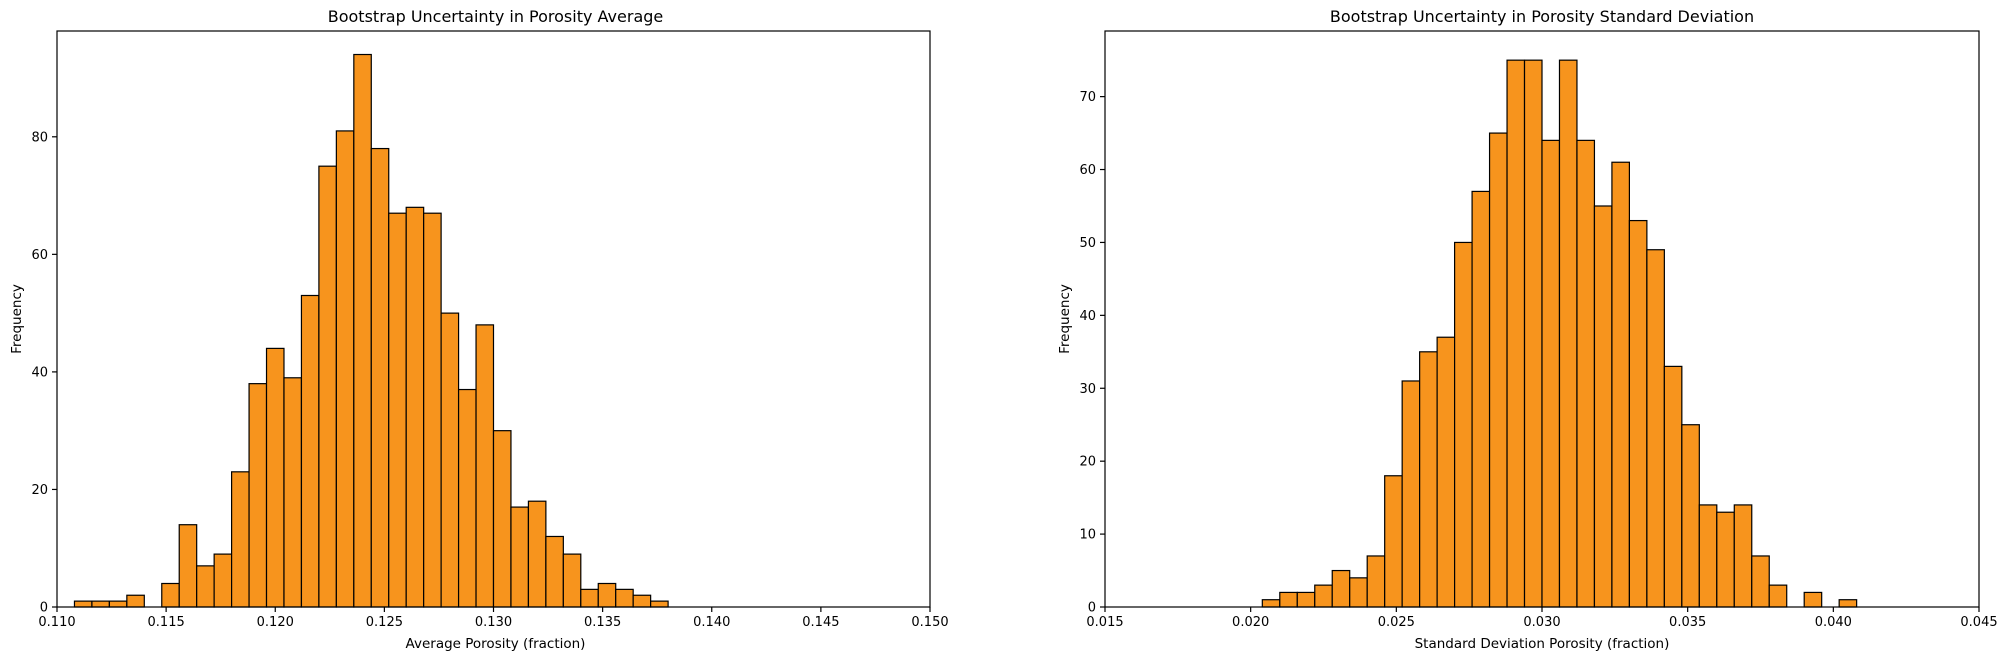 This screenshot has height=659, width=2006. Describe the element at coordinates (1687, 622) in the screenshot. I see `x-tick-label: 0.035` at that location.